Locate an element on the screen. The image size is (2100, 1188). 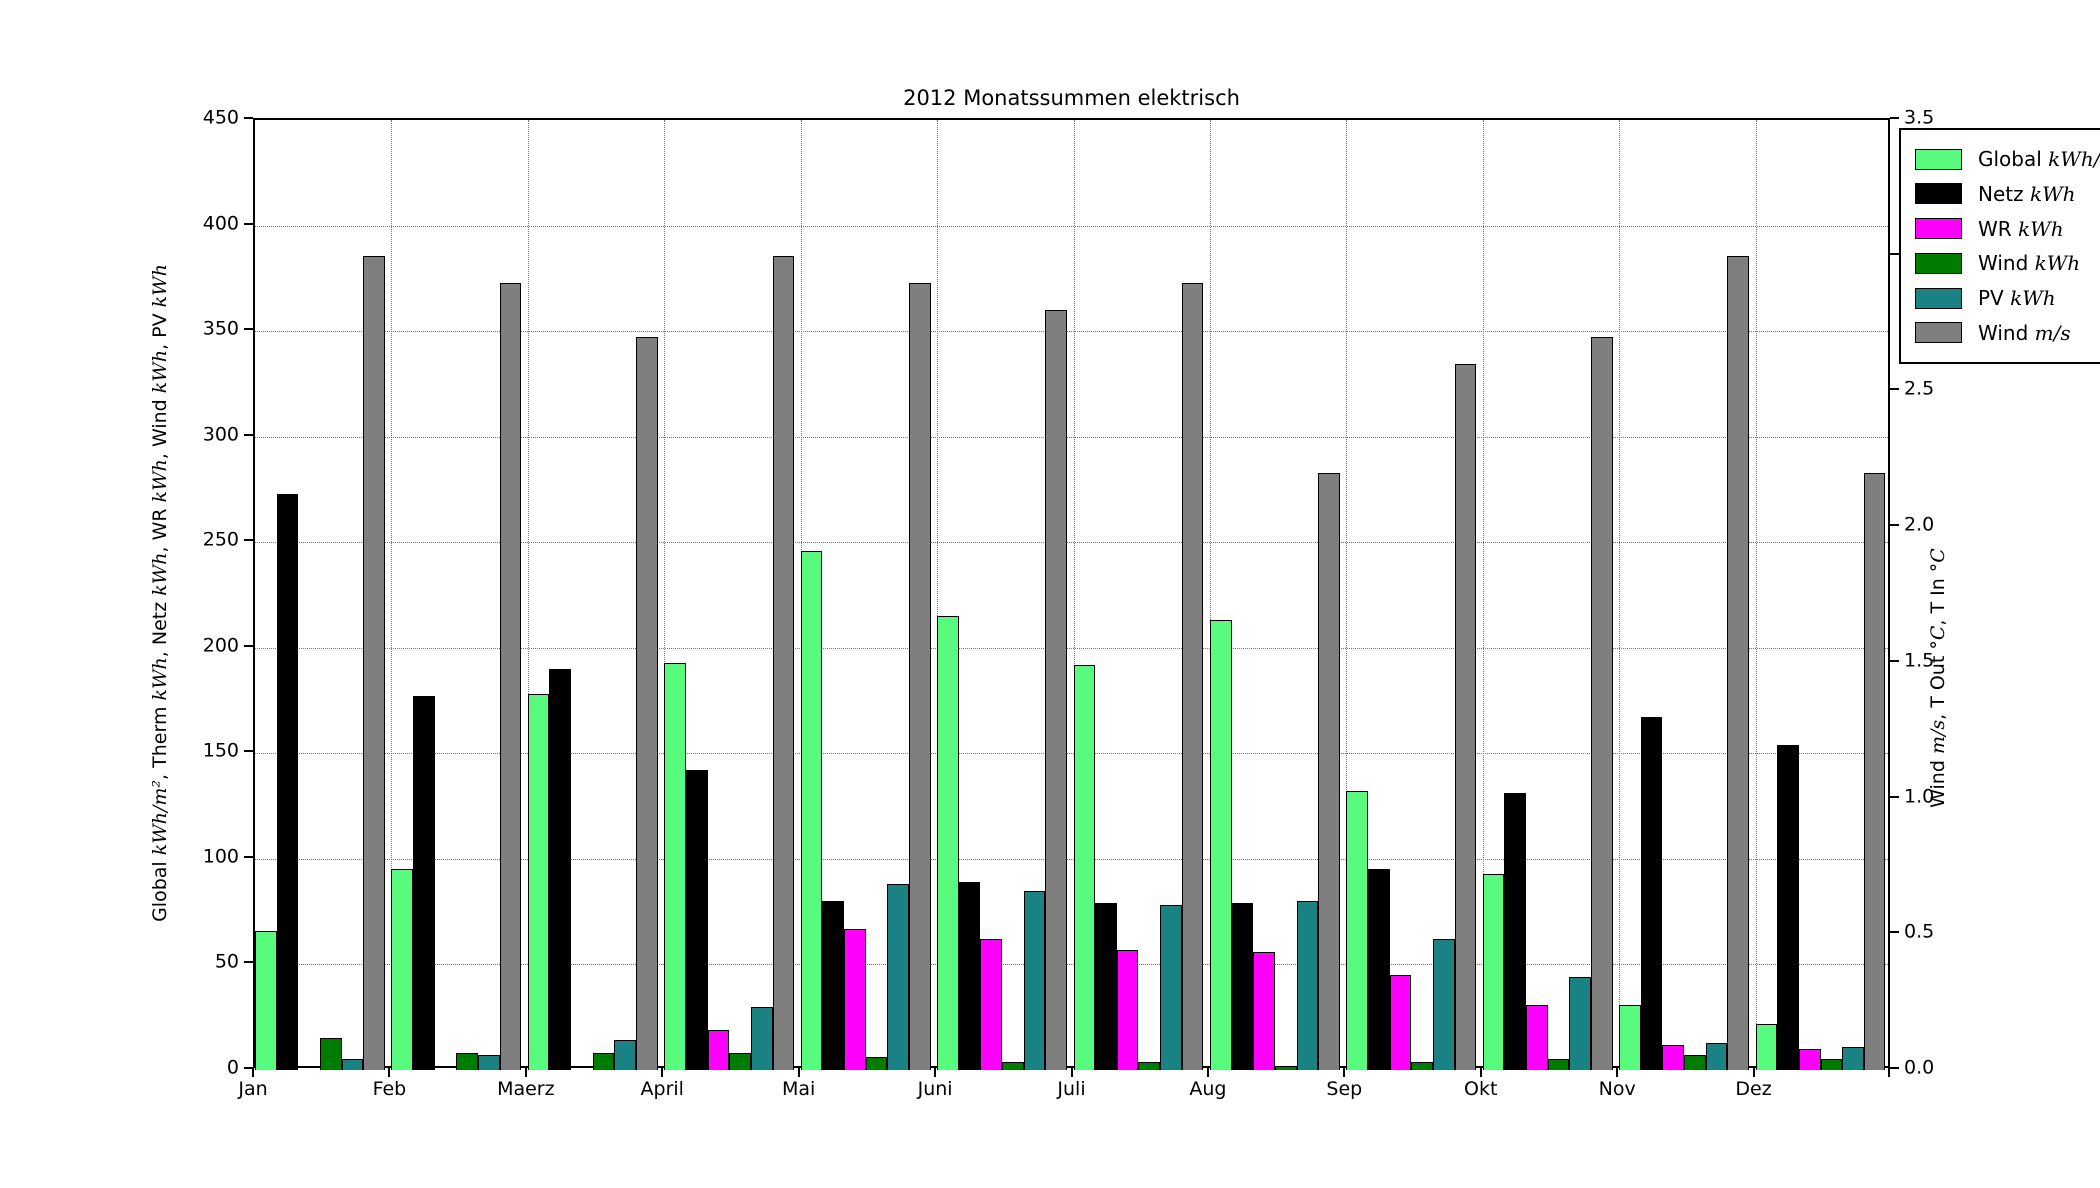
axis-label-unit: °C is located at coordinates (1938, 637).